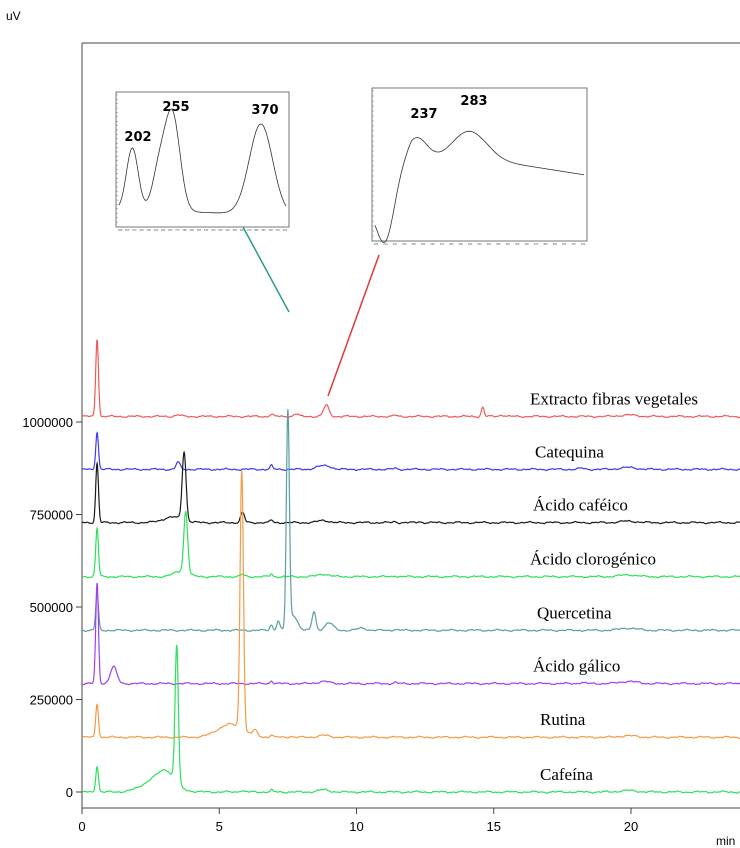  Describe the element at coordinates (566, 774) in the screenshot. I see `series-label: Cafeína` at that location.